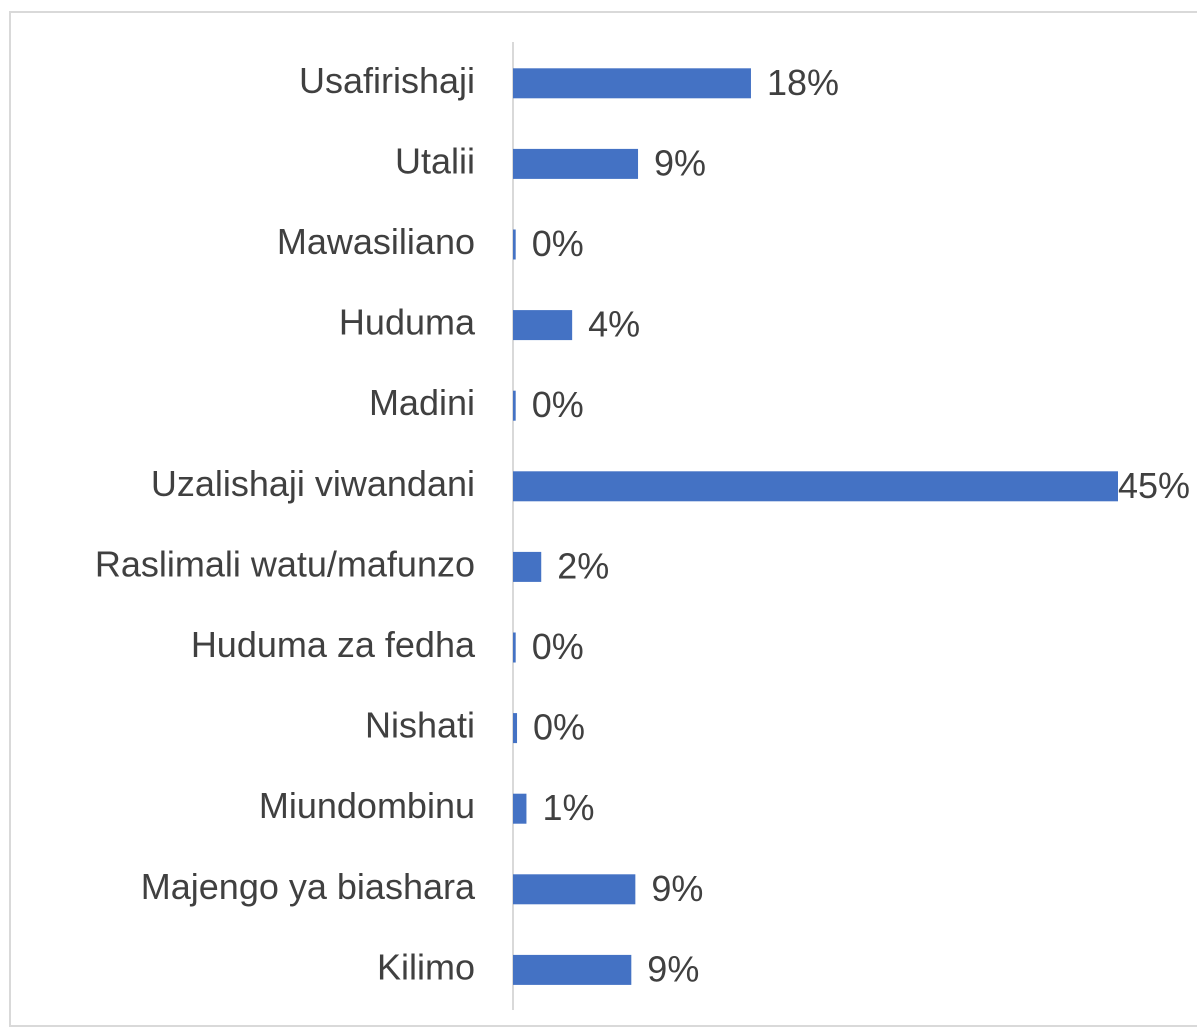  I want to click on category-label: Uzalishaji viwandani, so click(313, 483).